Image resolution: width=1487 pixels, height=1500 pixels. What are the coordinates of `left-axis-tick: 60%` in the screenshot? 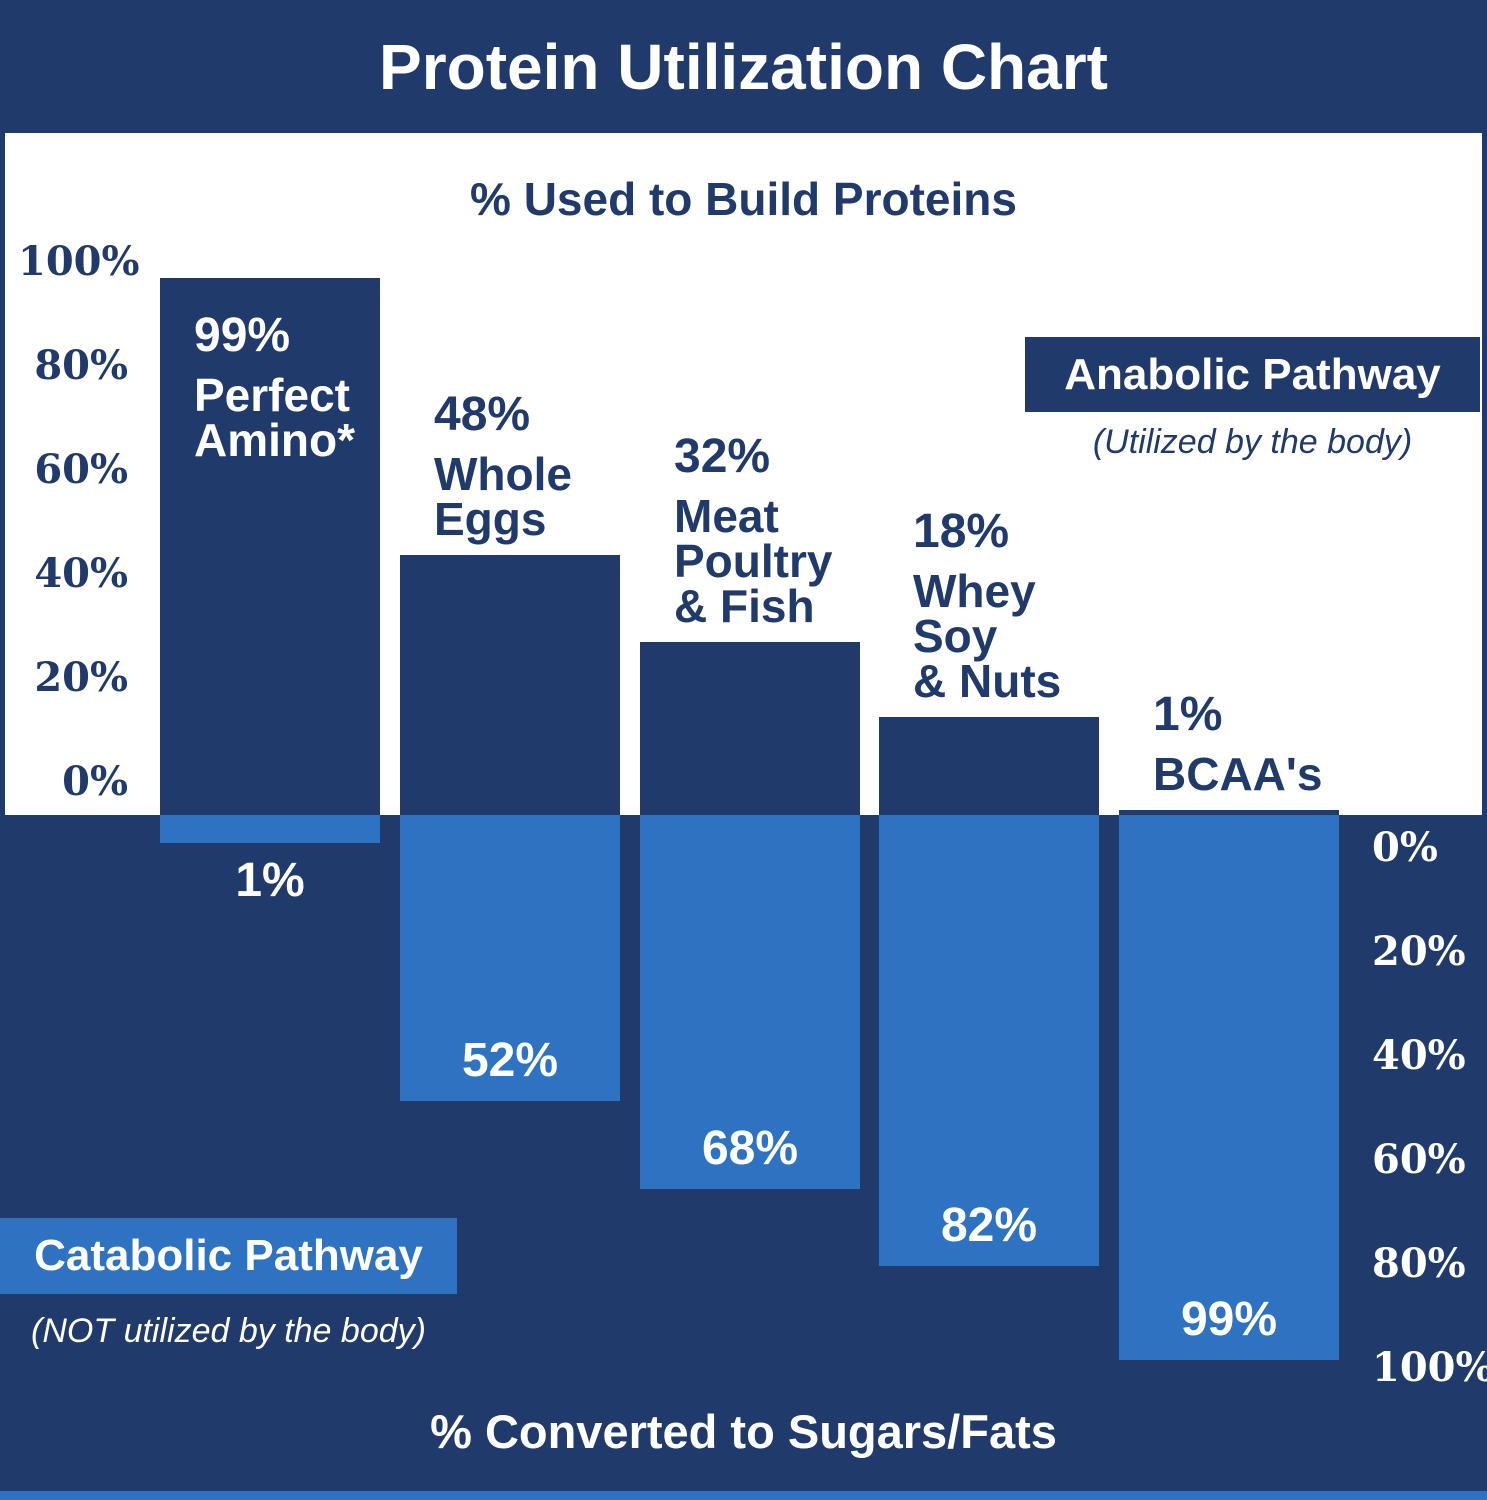 It's located at (81, 469).